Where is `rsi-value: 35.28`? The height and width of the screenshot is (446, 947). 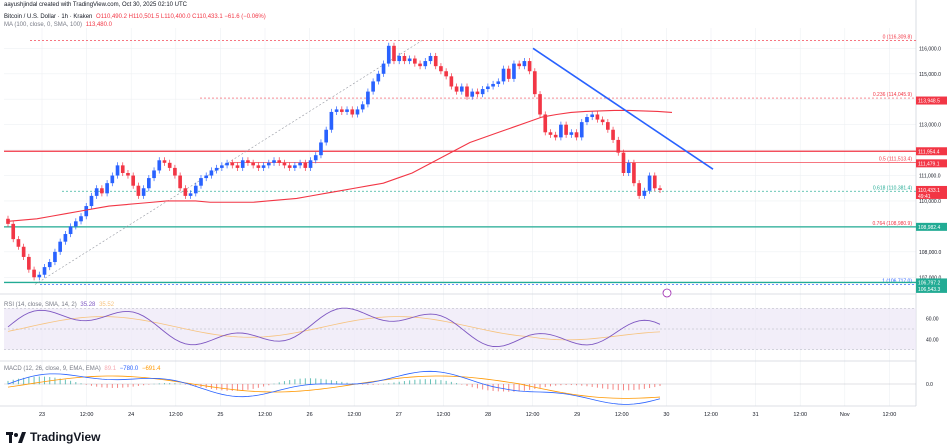 rsi-value: 35.28 is located at coordinates (88, 305).